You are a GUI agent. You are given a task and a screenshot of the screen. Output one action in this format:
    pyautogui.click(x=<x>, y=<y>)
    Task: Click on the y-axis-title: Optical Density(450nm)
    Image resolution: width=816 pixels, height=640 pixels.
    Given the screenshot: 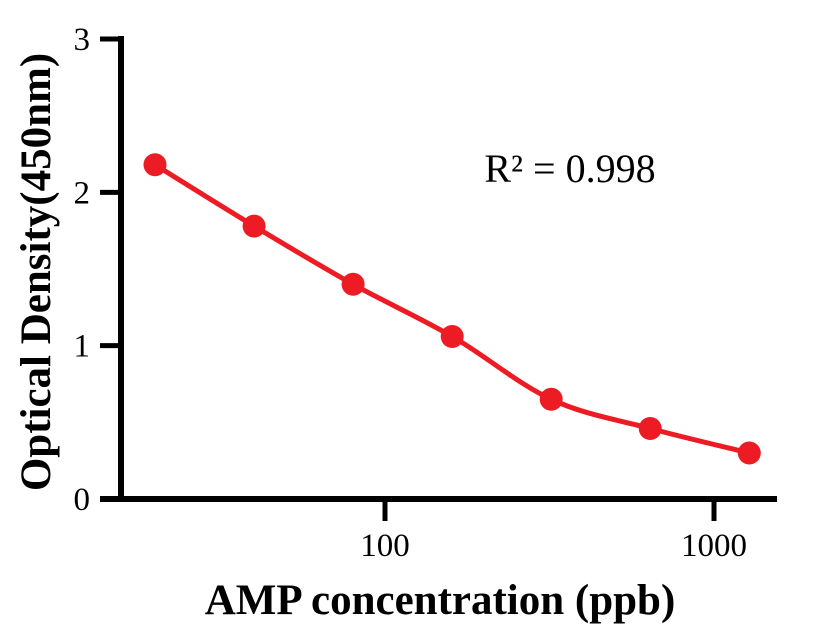 What is the action you would take?
    pyautogui.click(x=36, y=272)
    